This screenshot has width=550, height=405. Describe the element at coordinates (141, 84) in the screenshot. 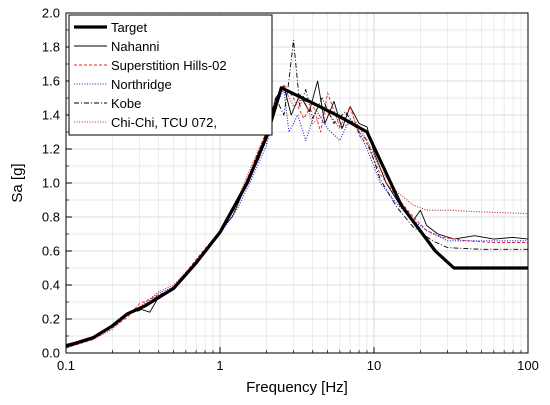

I see `legend-label: Northridge` at that location.